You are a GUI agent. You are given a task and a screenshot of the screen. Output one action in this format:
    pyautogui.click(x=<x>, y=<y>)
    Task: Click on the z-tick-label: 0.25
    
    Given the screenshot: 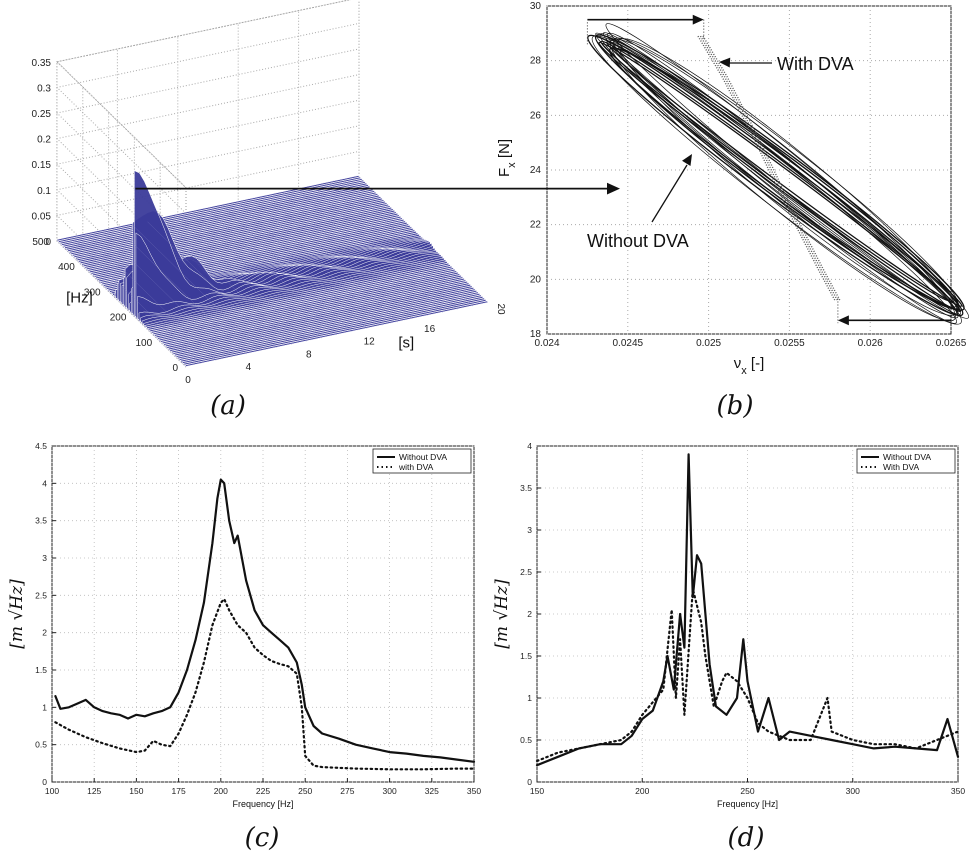 What is the action you would take?
    pyautogui.click(x=42, y=114)
    